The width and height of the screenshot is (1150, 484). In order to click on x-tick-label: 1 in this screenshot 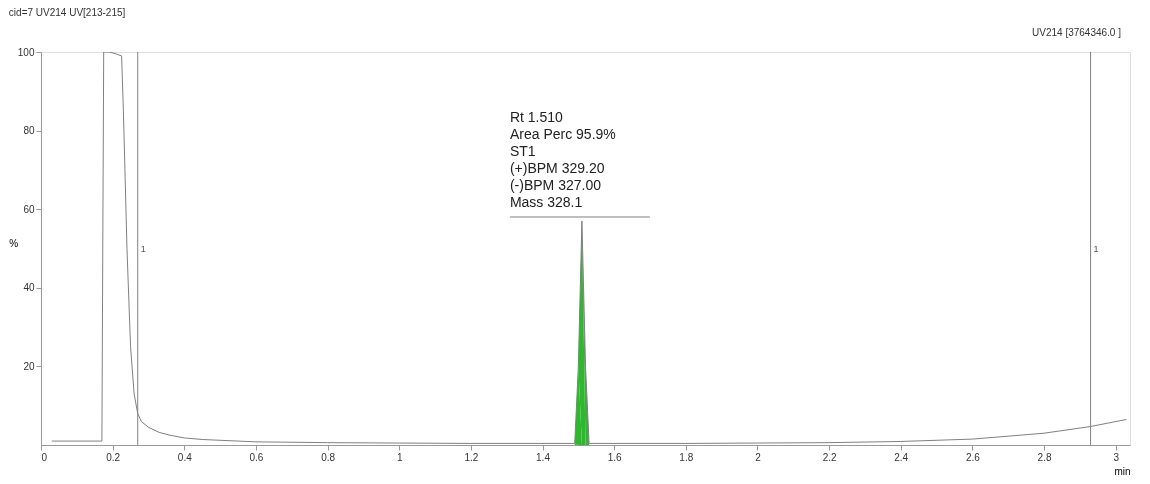, I will do `click(399, 457)`.